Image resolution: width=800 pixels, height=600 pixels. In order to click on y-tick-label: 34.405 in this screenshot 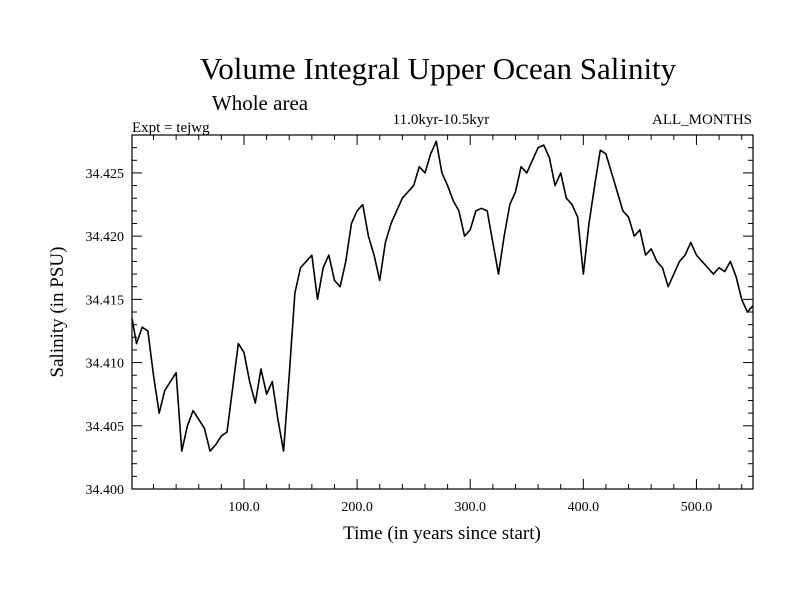, I will do `click(105, 427)`.